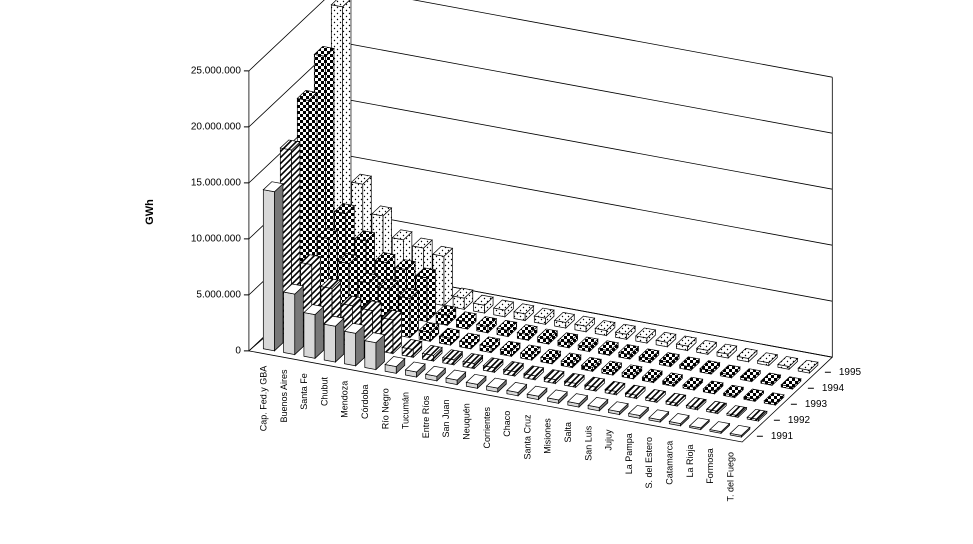  I want to click on y-tick-label: 25.000.000, so click(216, 71).